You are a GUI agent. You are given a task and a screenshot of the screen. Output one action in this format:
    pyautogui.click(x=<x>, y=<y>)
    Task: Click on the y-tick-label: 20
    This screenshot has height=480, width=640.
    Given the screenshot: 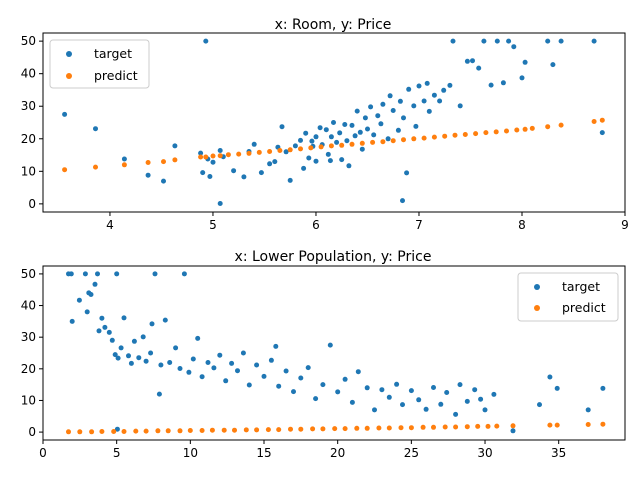 What is the action you would take?
    pyautogui.click(x=28, y=369)
    